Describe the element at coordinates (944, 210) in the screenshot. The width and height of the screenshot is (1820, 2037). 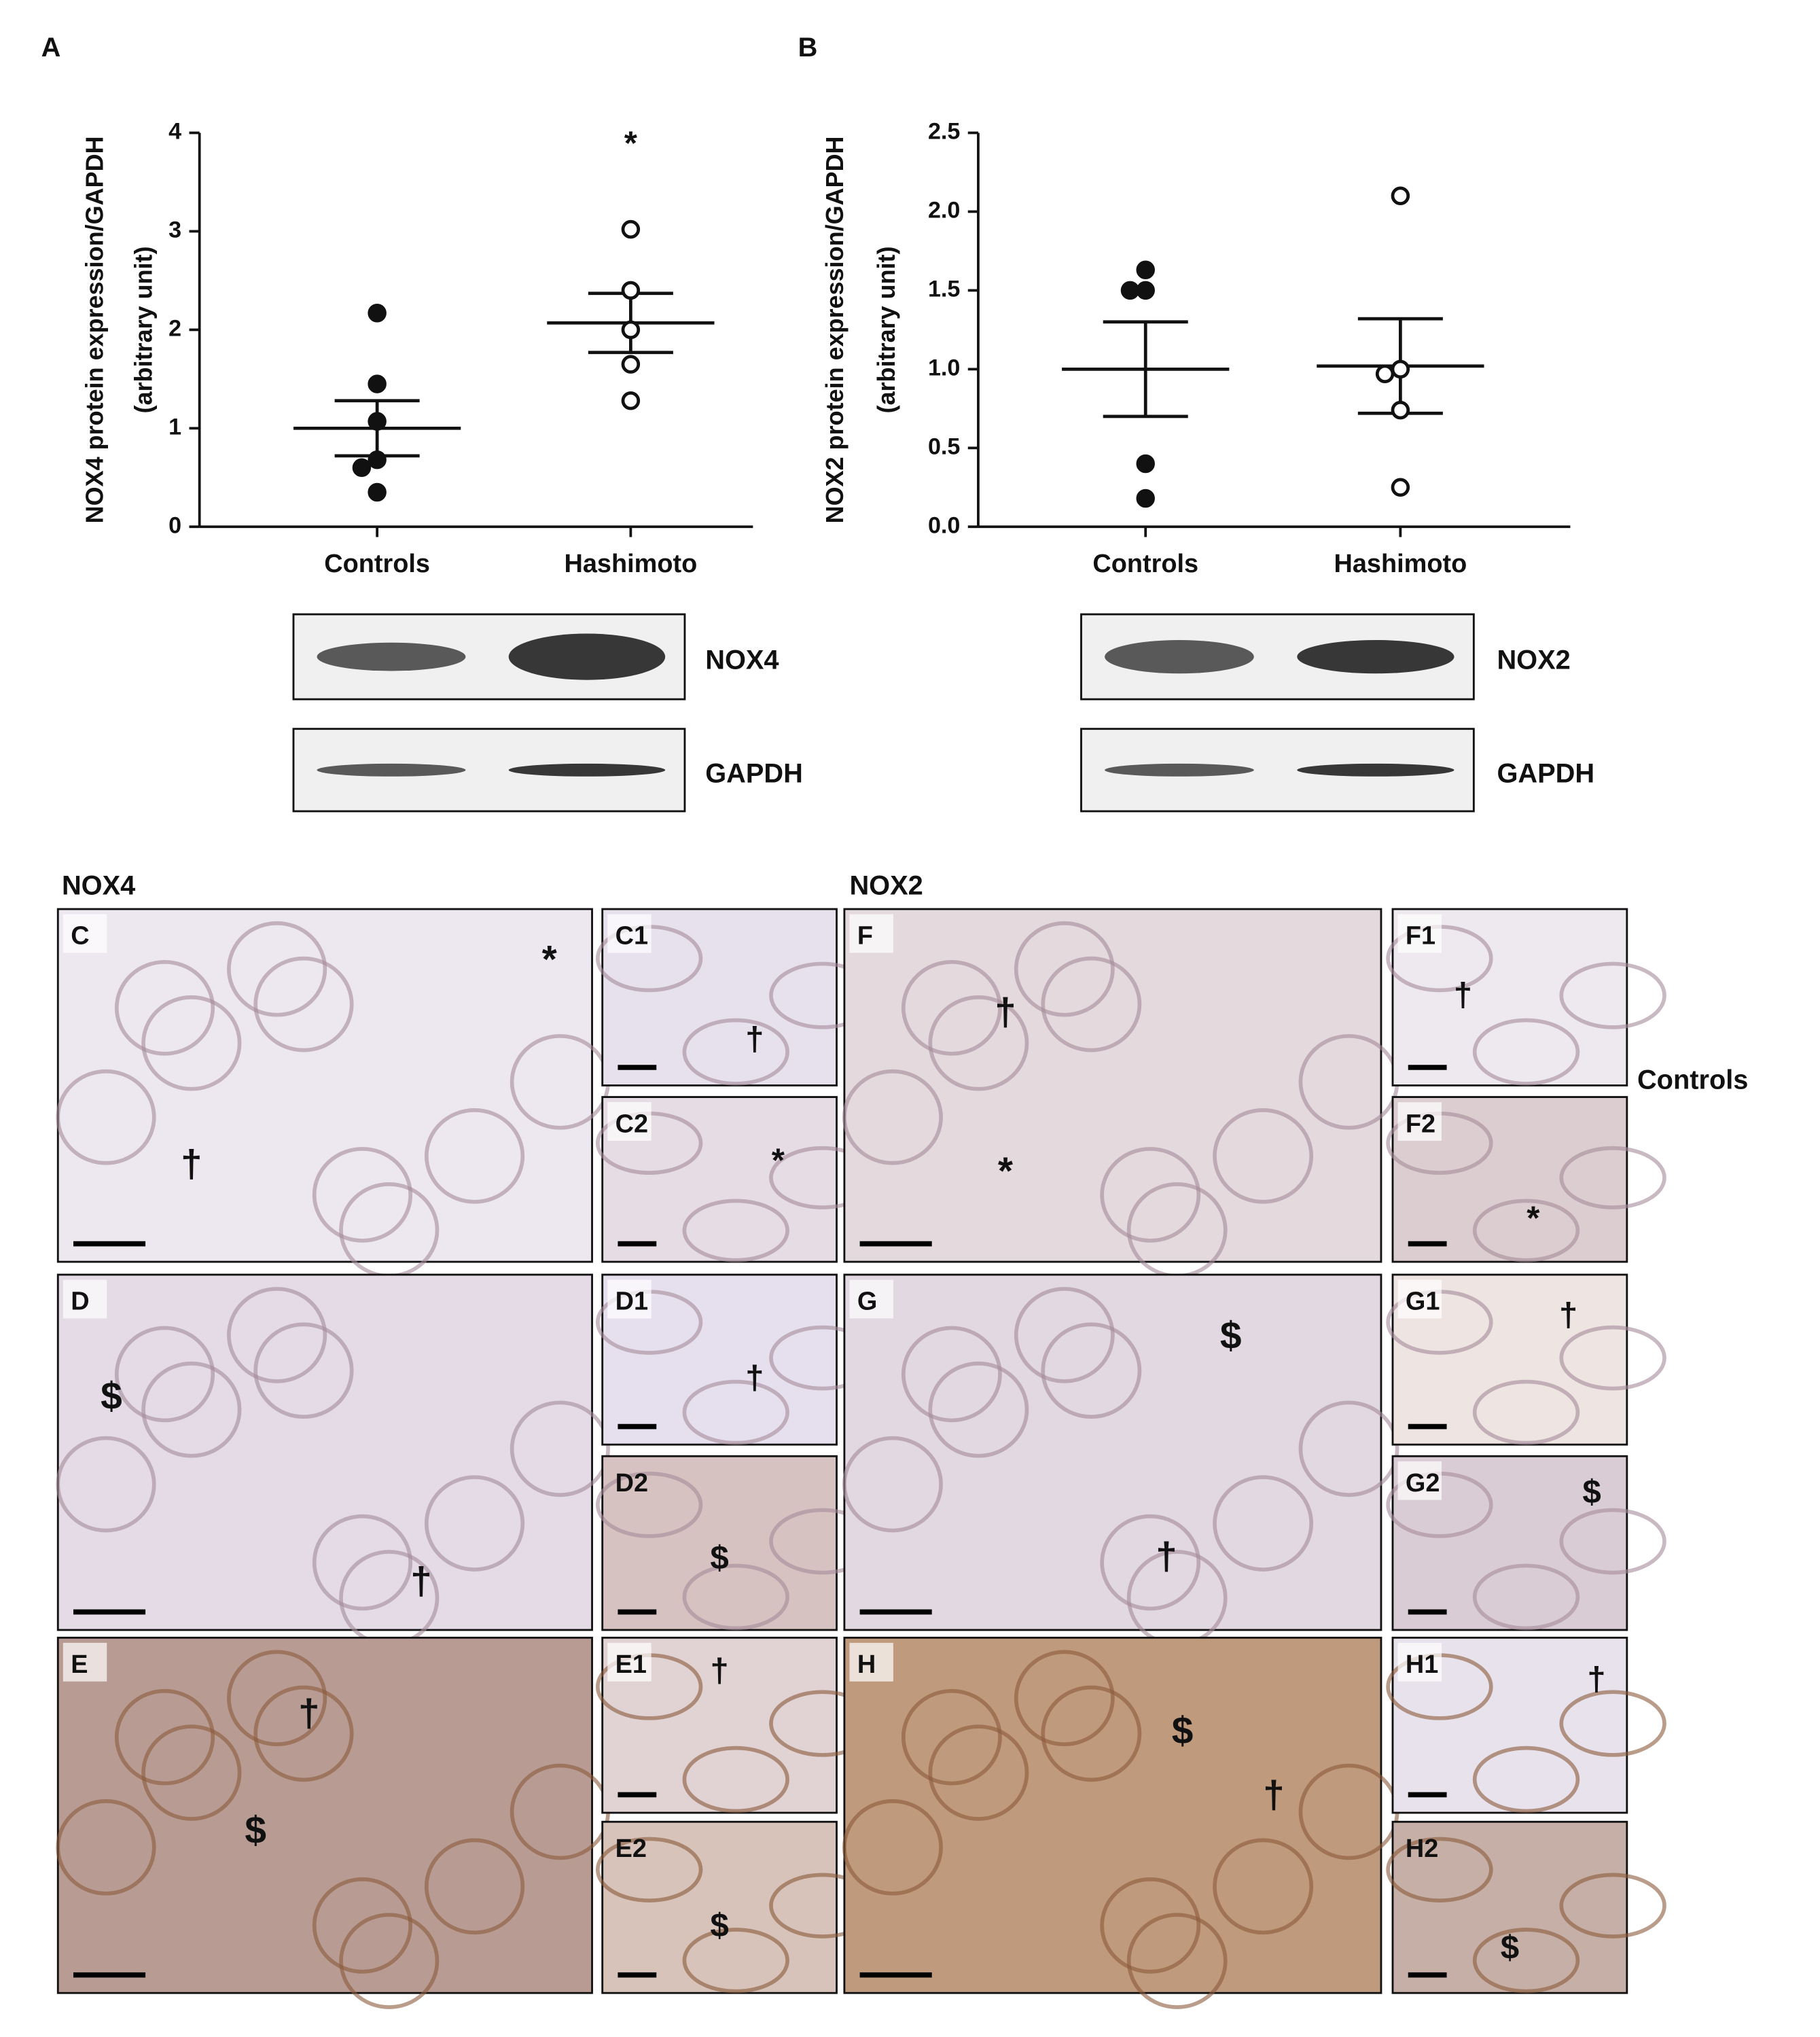
I see `y-tick-label: 2.0` at that location.